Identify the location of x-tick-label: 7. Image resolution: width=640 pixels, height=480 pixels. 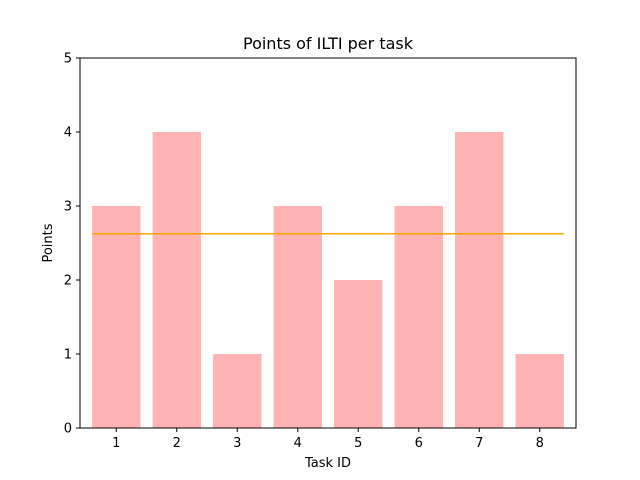
(479, 443).